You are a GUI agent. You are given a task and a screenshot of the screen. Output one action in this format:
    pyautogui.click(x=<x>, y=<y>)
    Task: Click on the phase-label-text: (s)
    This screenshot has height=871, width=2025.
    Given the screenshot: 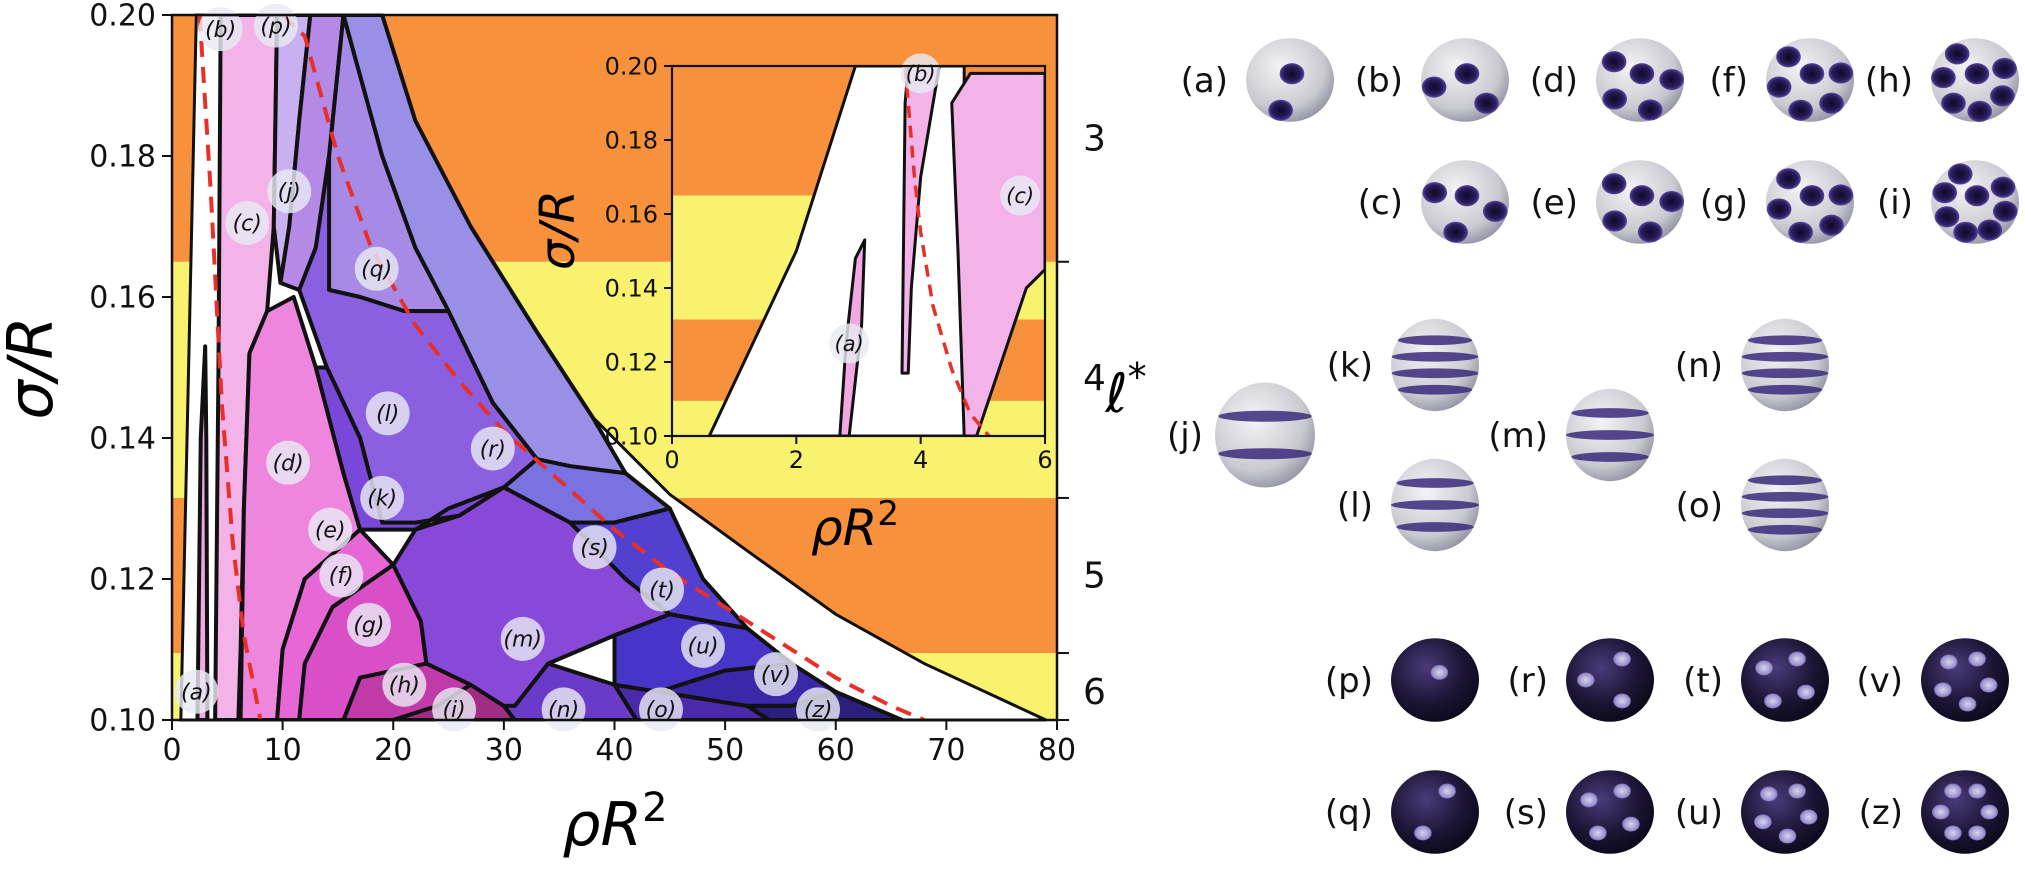 What is the action you would take?
    pyautogui.click(x=594, y=548)
    